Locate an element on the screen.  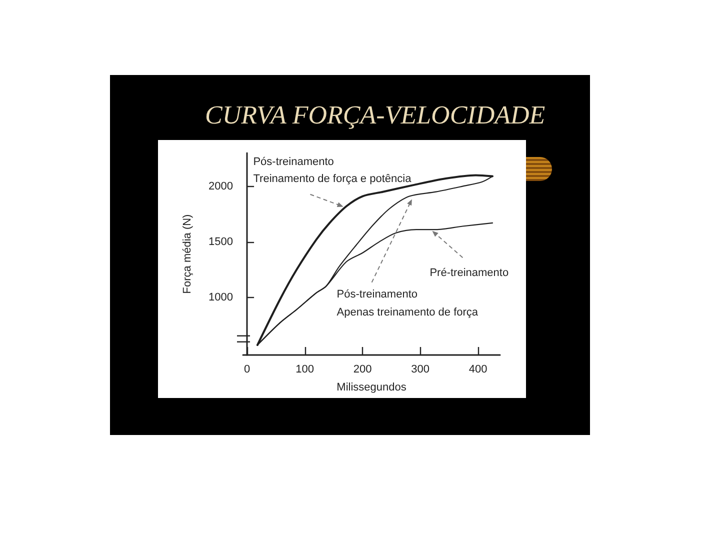
chart-title: CURVA FORÇA-VELOCIDADE is located at coordinates (375, 115).